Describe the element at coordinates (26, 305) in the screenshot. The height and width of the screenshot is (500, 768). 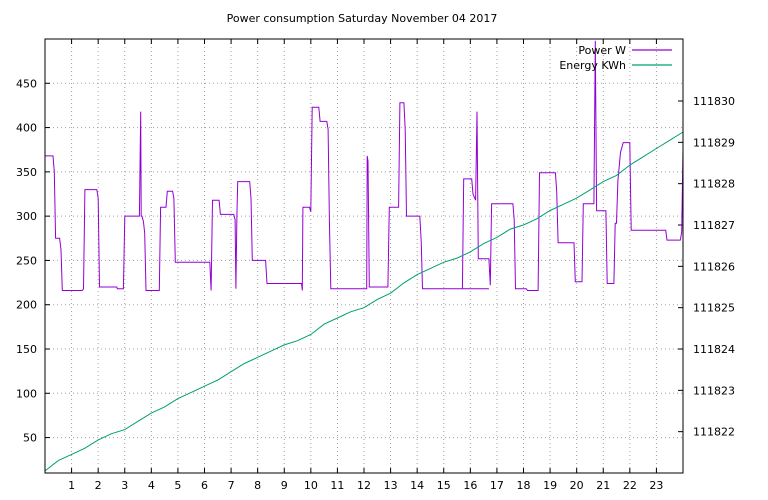
I see `y-tick-label: 200` at that location.